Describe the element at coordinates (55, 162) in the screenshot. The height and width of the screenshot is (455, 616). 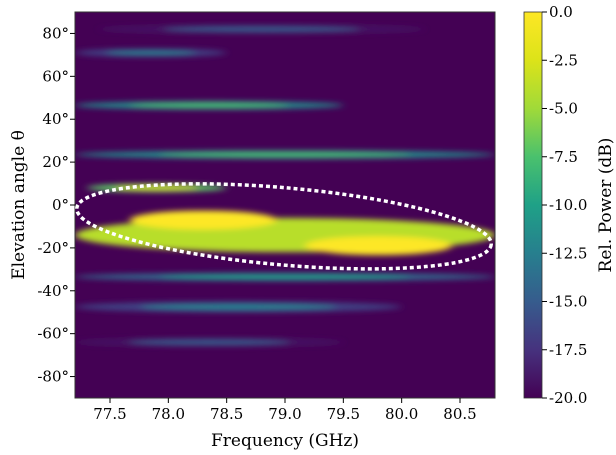
I see `y-tick-label: 20°` at that location.